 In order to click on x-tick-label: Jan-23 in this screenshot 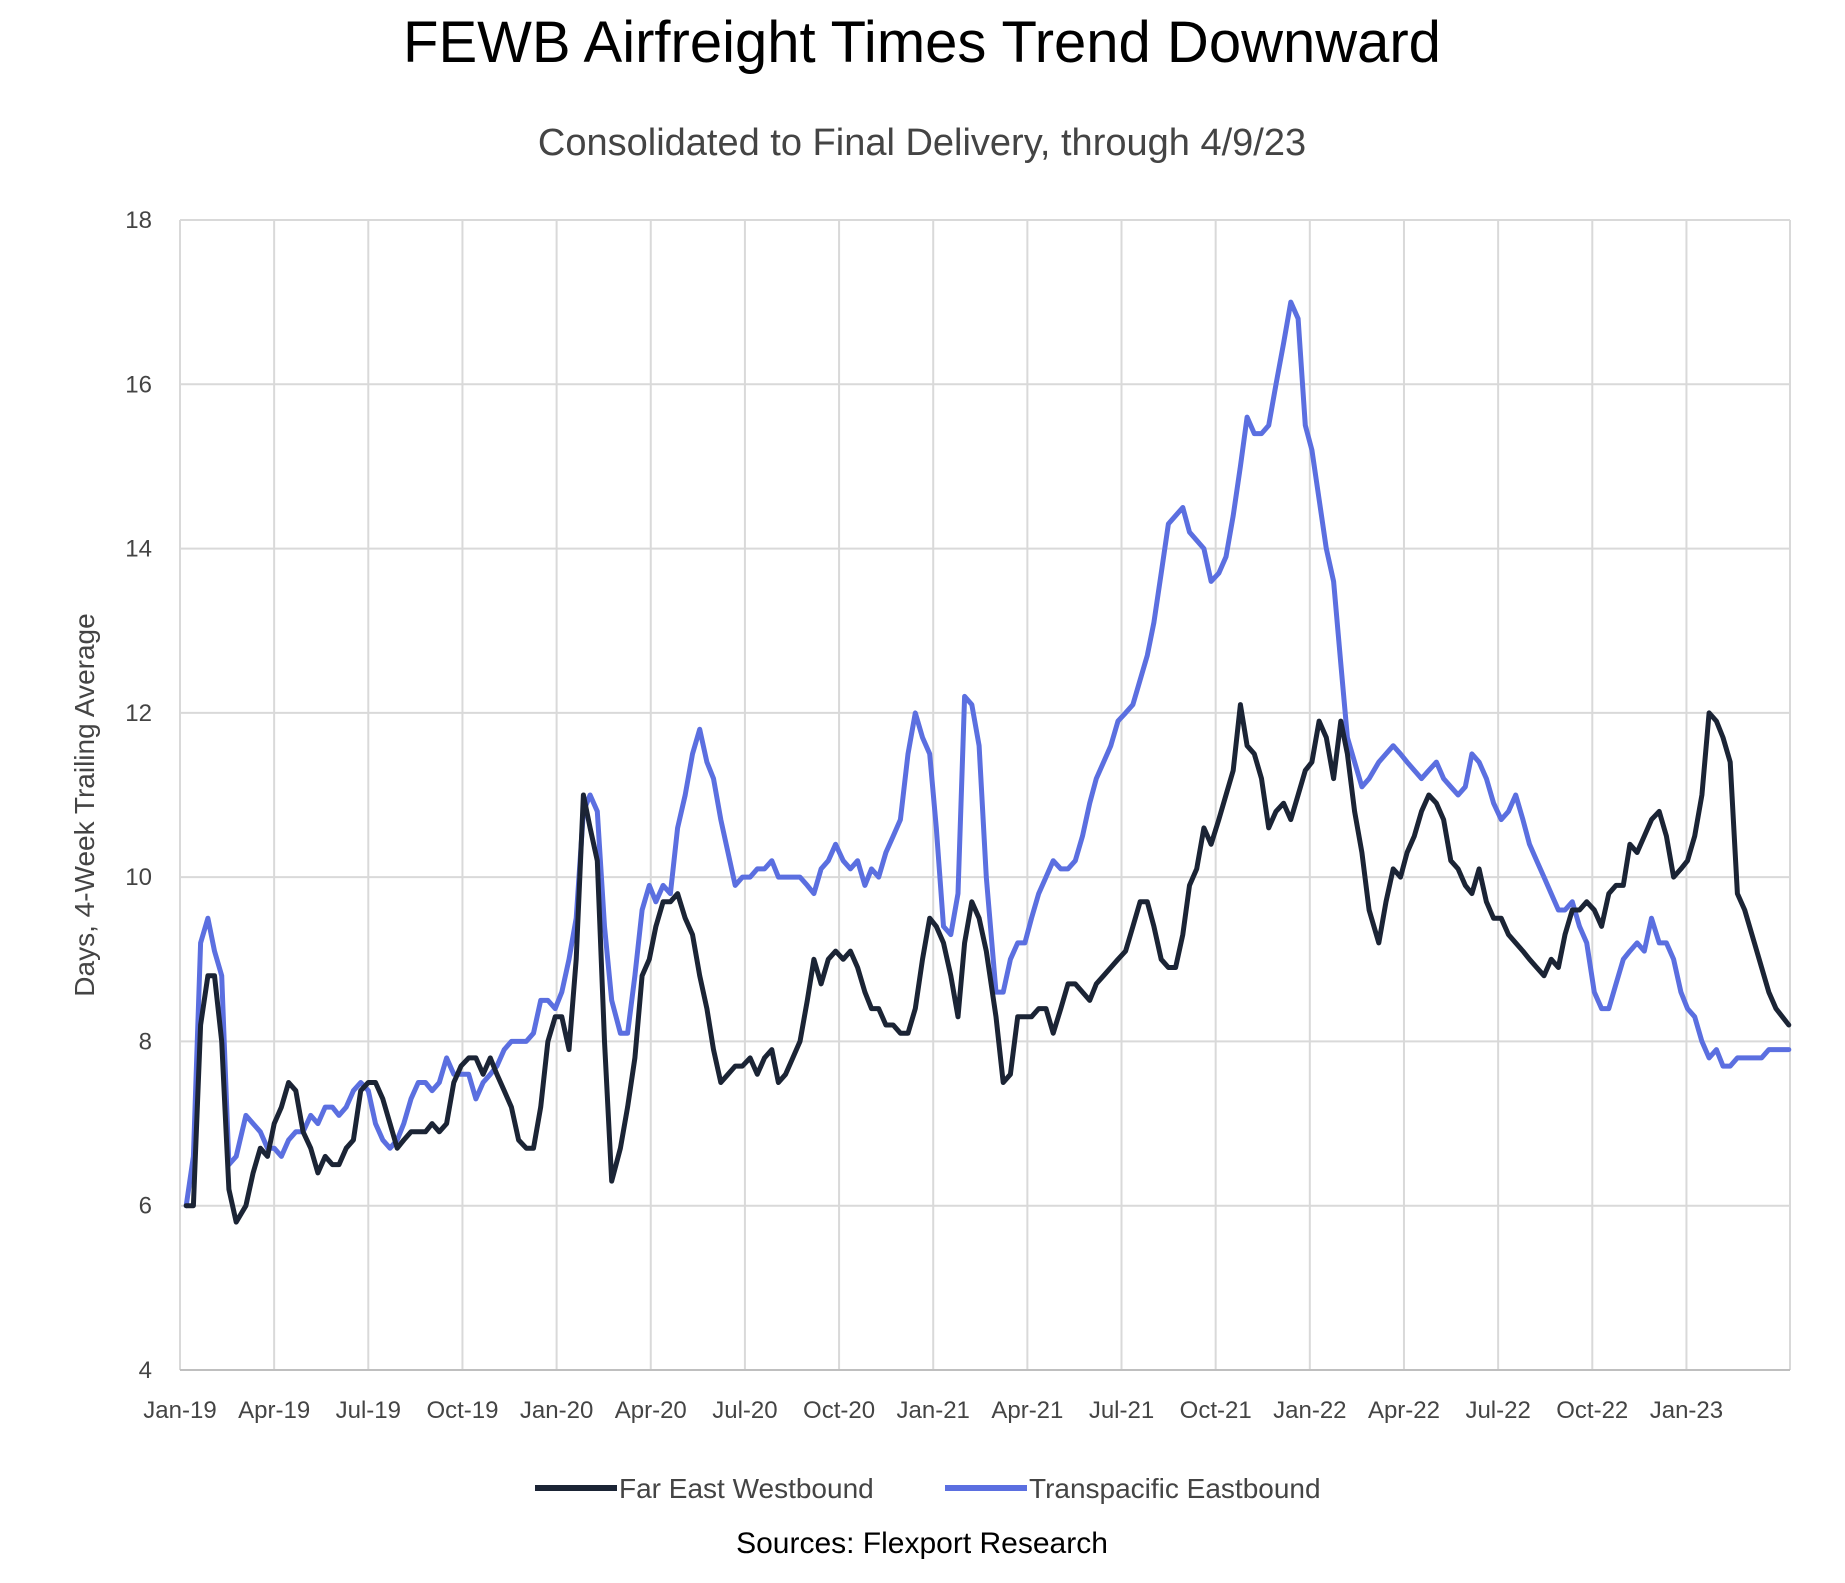, I will do `click(1686, 1410)`.